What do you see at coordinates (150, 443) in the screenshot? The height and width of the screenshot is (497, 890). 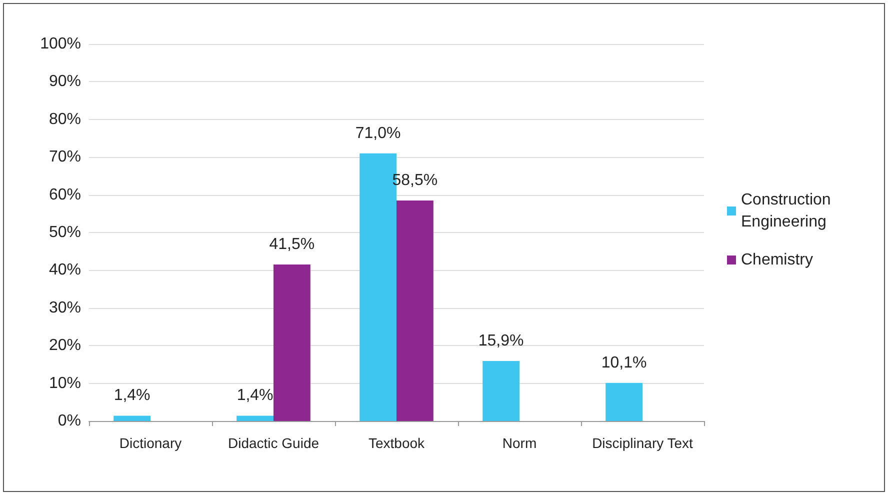 I see `x-tick-label: Dictionary` at bounding box center [150, 443].